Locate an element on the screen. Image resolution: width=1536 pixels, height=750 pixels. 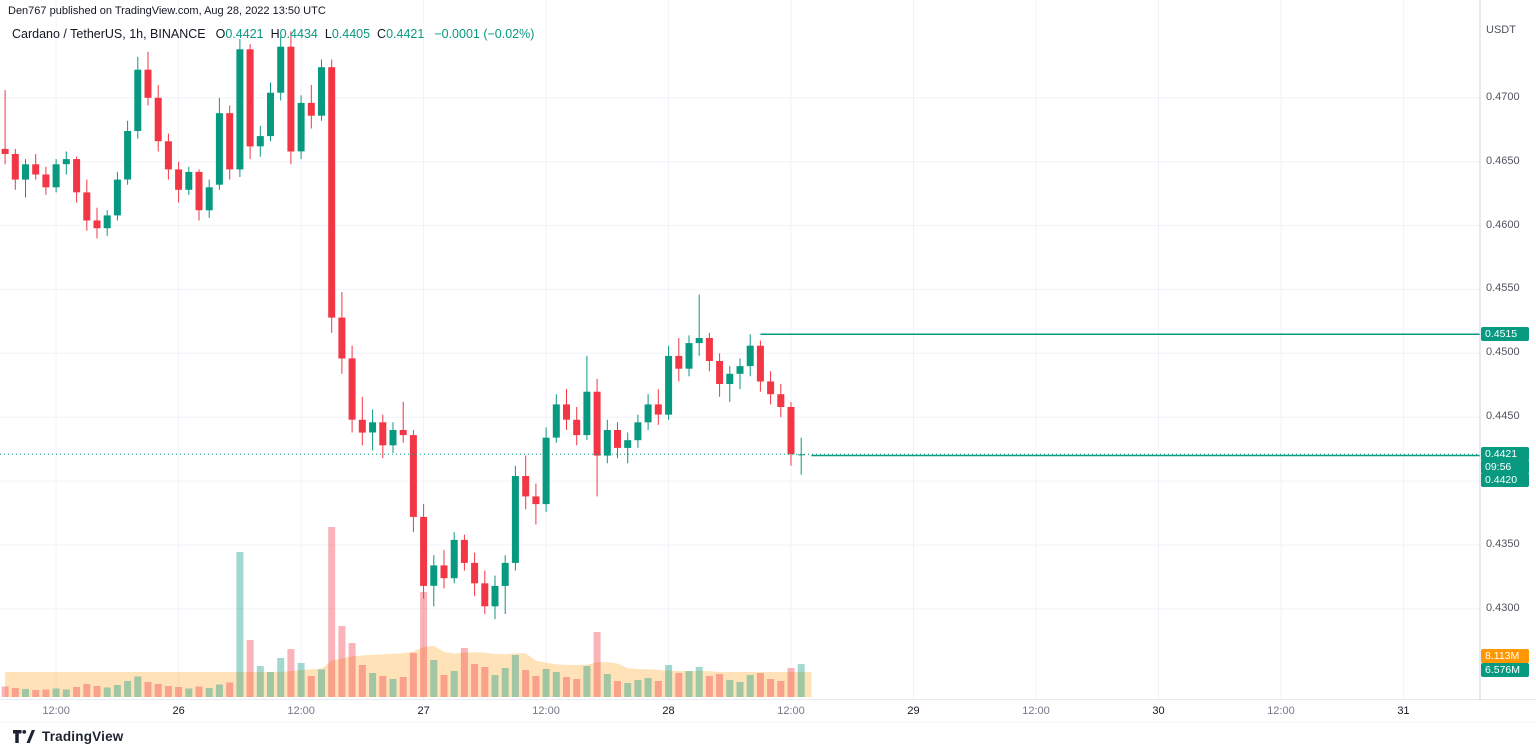
time-tick-label: 31 is located at coordinates (1403, 711).